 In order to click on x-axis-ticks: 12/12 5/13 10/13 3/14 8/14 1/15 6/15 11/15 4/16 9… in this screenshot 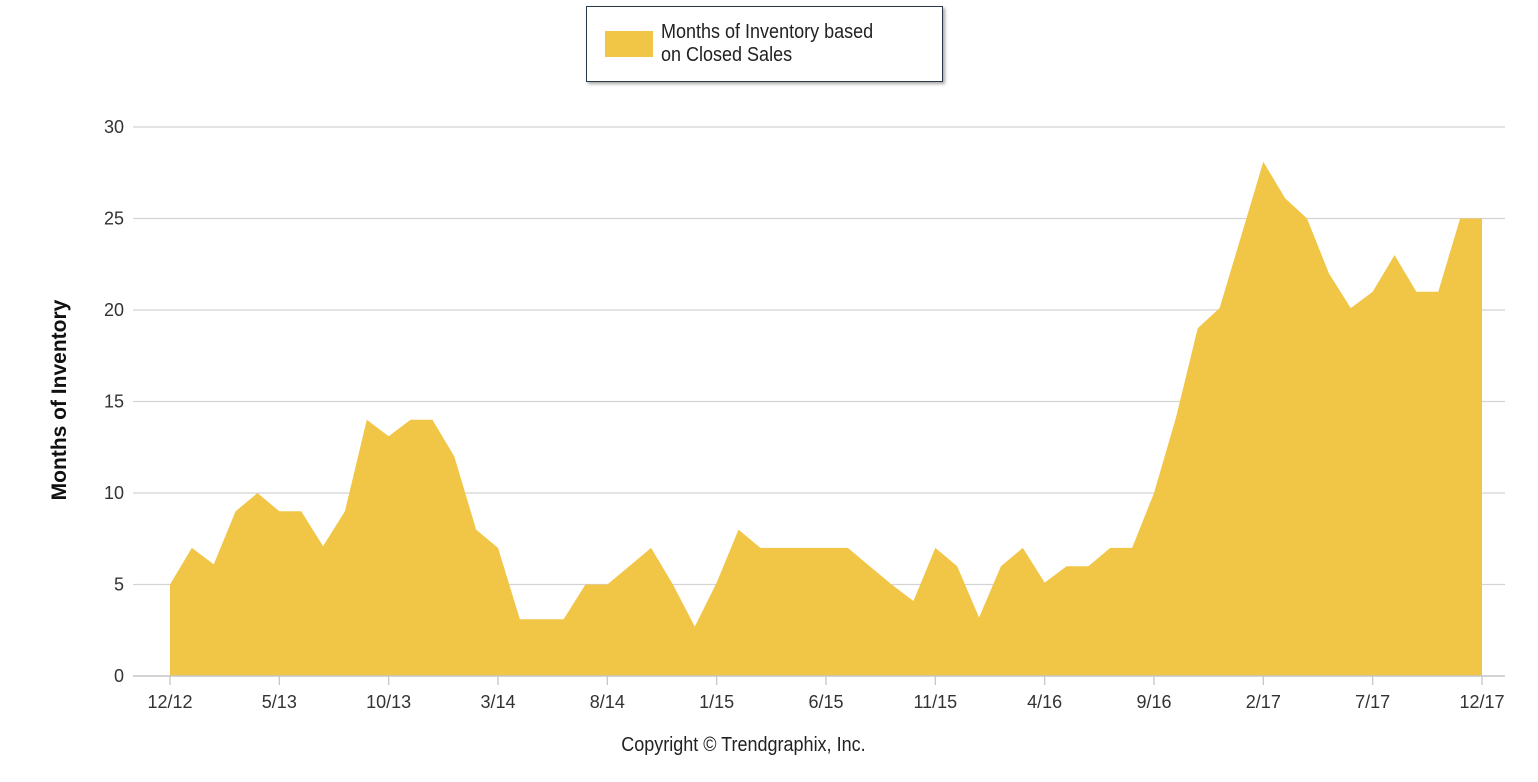, I will do `click(826, 694)`.